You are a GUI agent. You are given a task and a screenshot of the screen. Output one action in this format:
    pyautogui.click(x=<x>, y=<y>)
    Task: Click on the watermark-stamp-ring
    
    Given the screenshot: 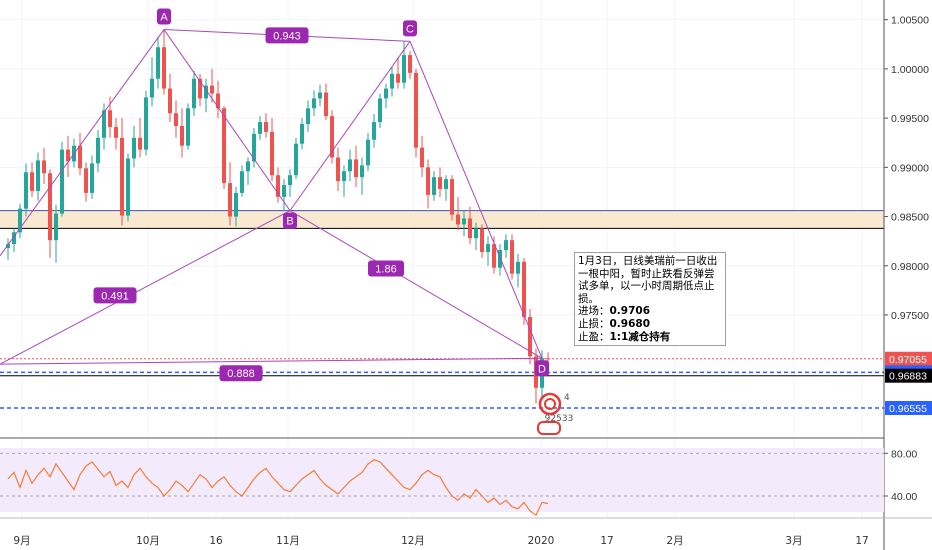 What is the action you would take?
    pyautogui.click(x=550, y=404)
    